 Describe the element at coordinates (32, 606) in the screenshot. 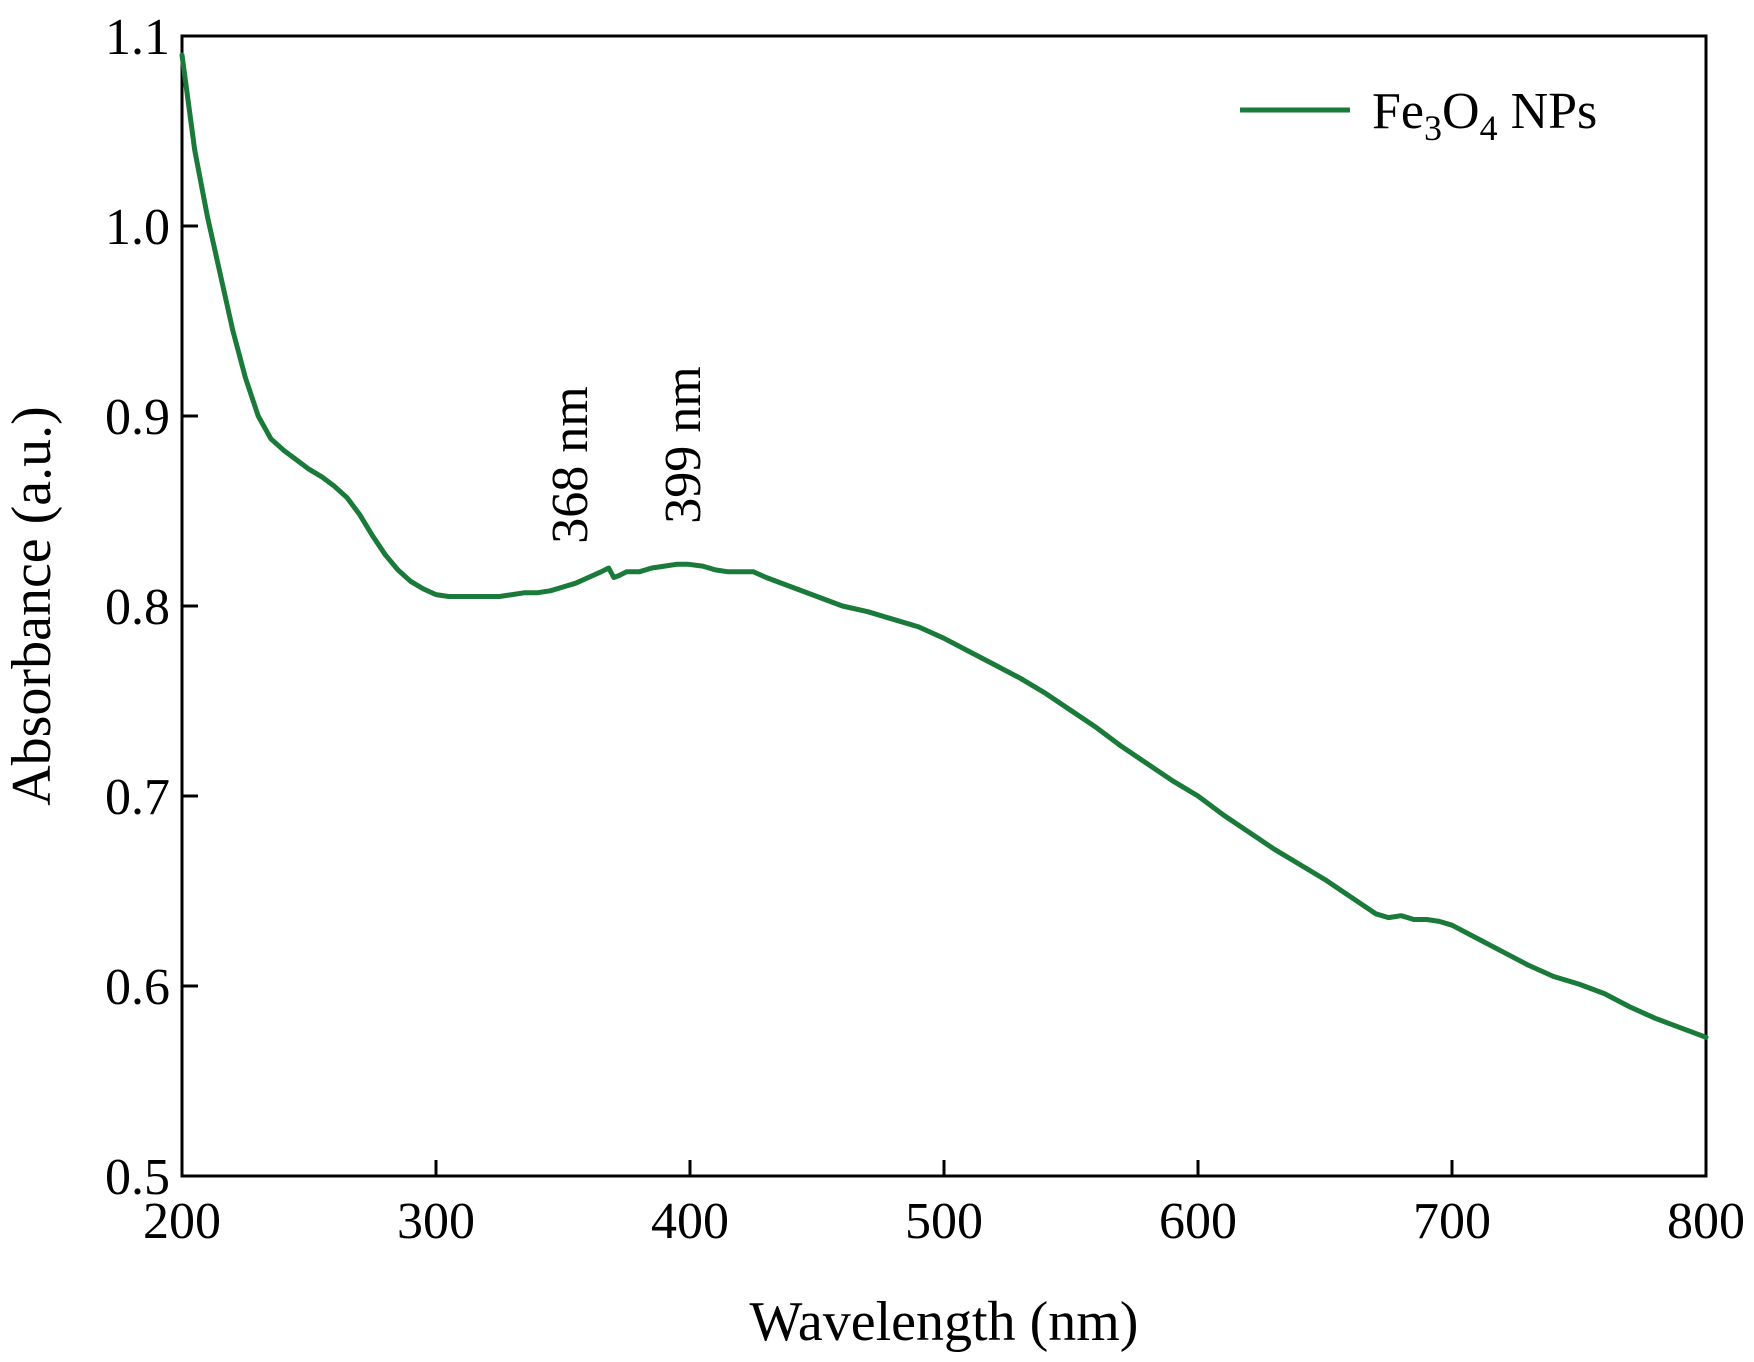

I see `y-axis-title: Absorbance (a.u.)` at that location.